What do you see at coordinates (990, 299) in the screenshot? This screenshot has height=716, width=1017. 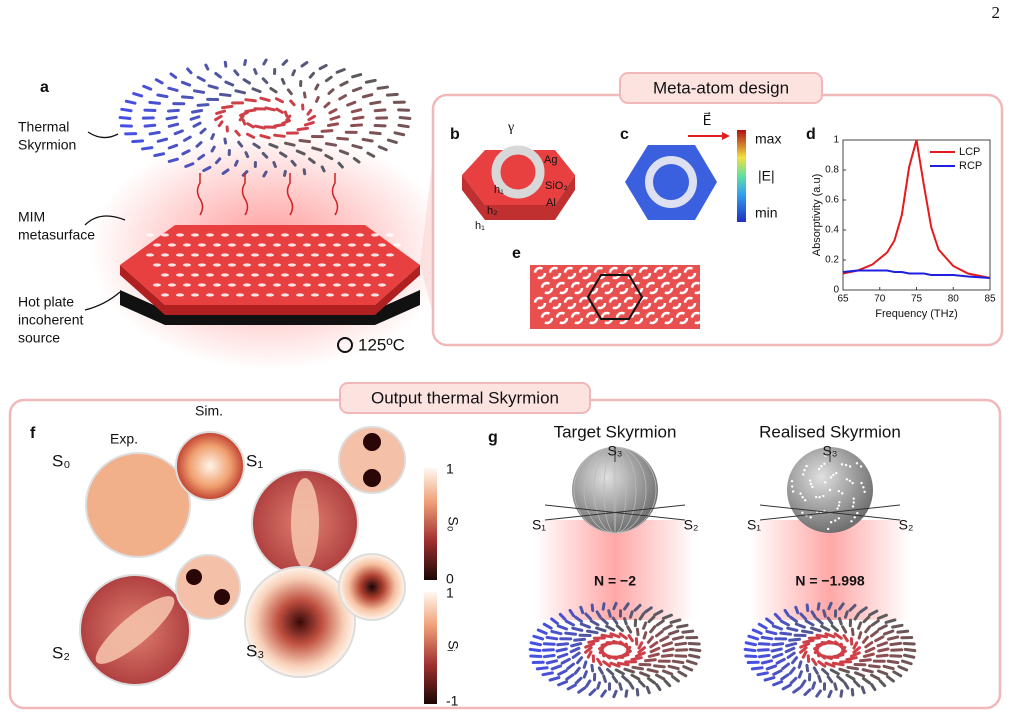 I see `x-tick-label: 85` at bounding box center [990, 299].